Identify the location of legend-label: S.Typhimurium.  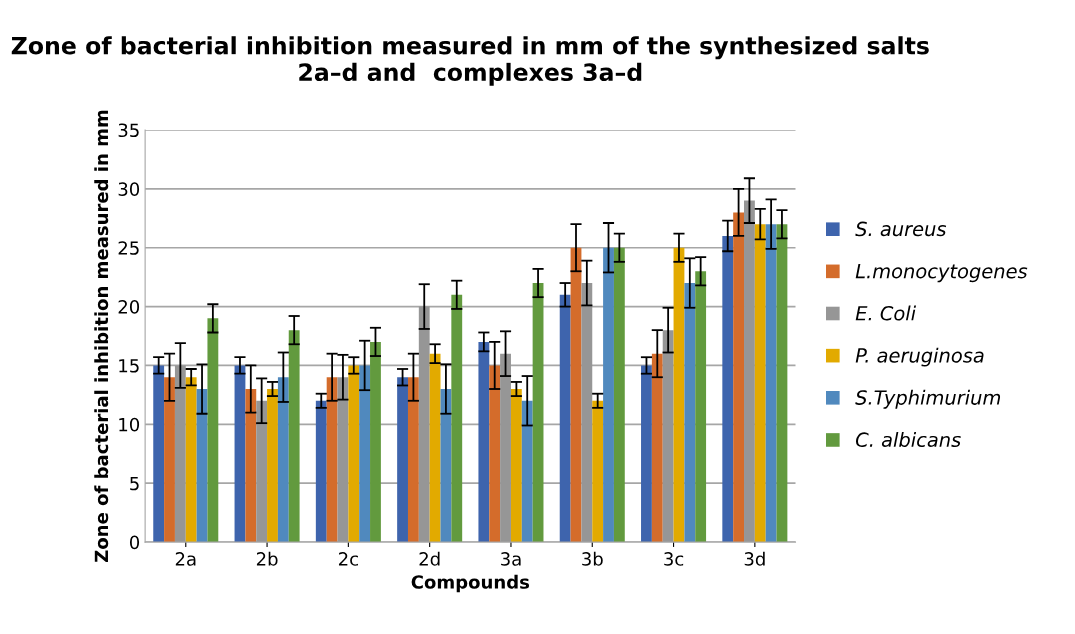
(928, 399).